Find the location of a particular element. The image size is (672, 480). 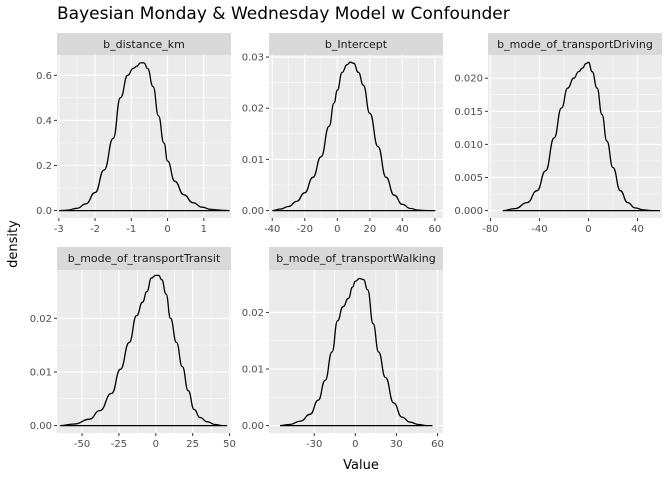

x-axis-label: Value is located at coordinates (361, 465).